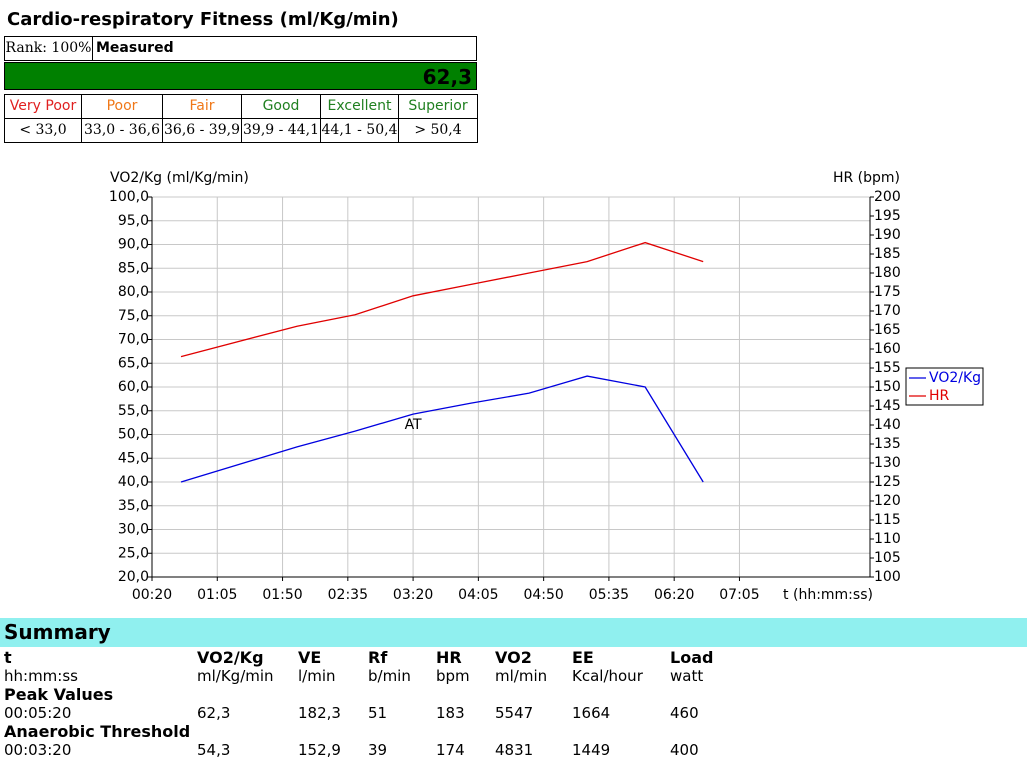  What do you see at coordinates (133, 506) in the screenshot?
I see `y-tick-label: 35,0` at bounding box center [133, 506].